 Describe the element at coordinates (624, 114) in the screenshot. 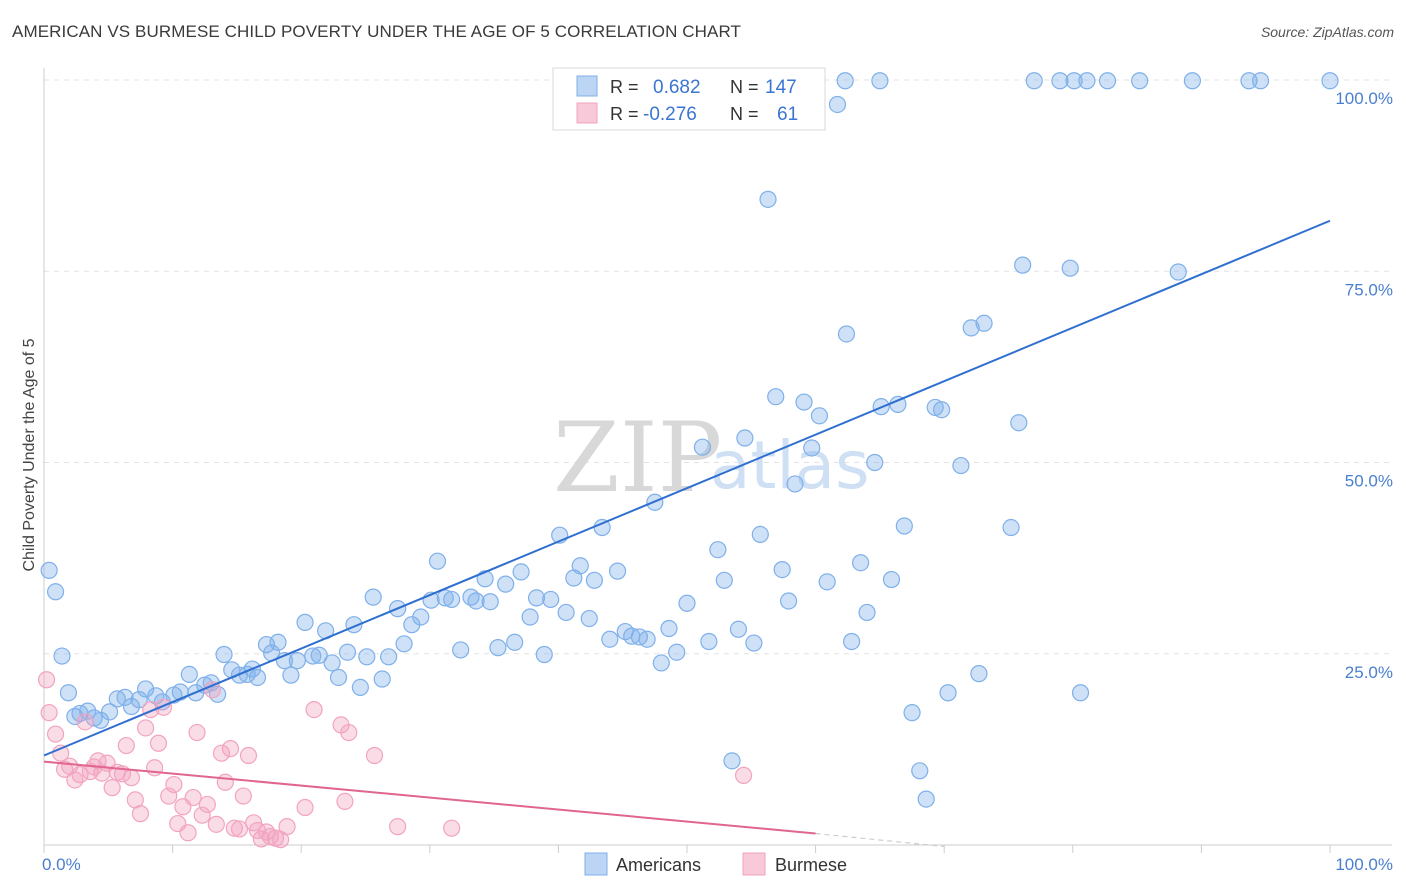

I see `legend-r-label-2: R =` at that location.